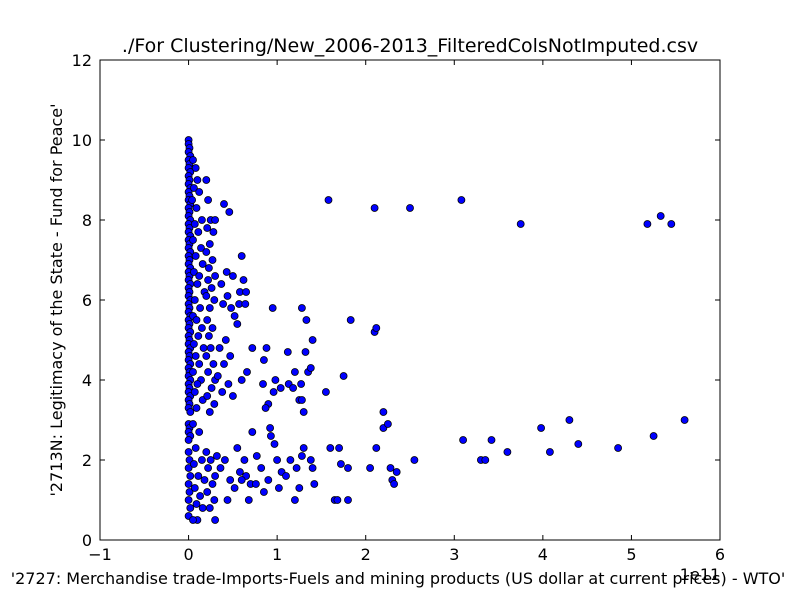 The width and height of the screenshot is (800, 600). Describe the element at coordinates (82, 140) in the screenshot. I see `y-tick-label: 10` at that location.